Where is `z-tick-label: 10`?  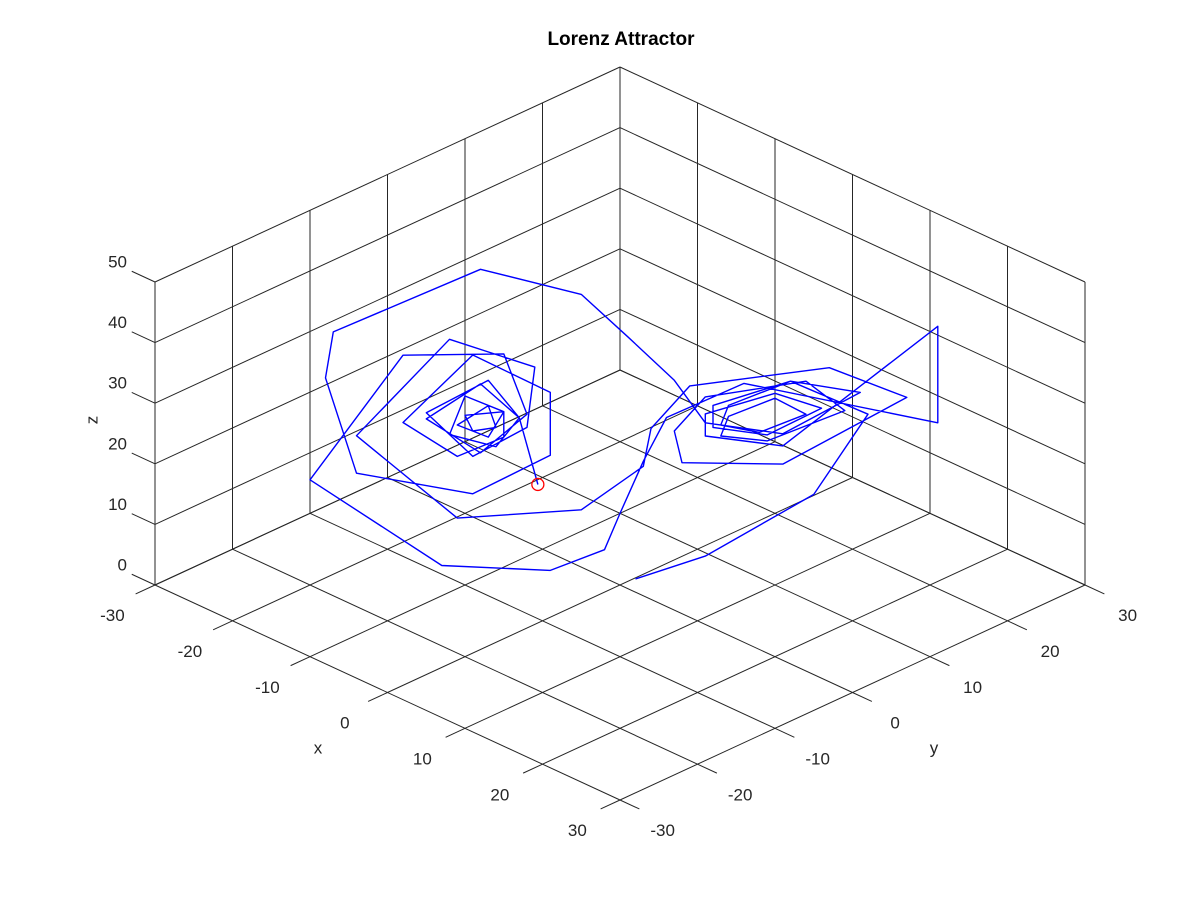
z-tick-label: 10 is located at coordinates (117, 504).